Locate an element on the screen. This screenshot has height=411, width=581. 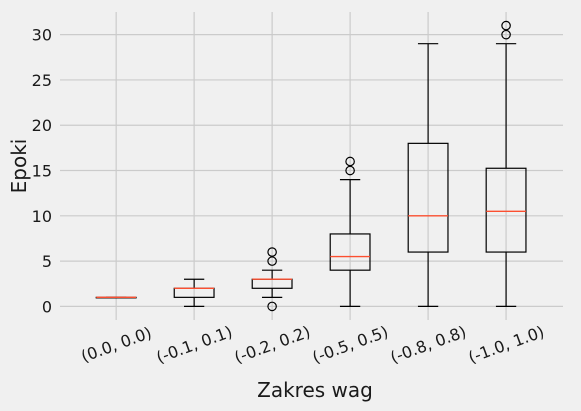
y-tick-label: 25 is located at coordinates (42, 80).